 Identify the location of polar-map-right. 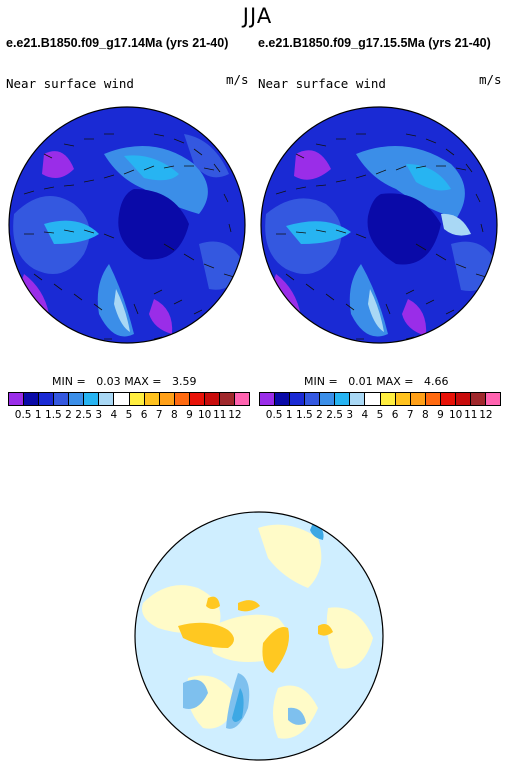
(379, 225).